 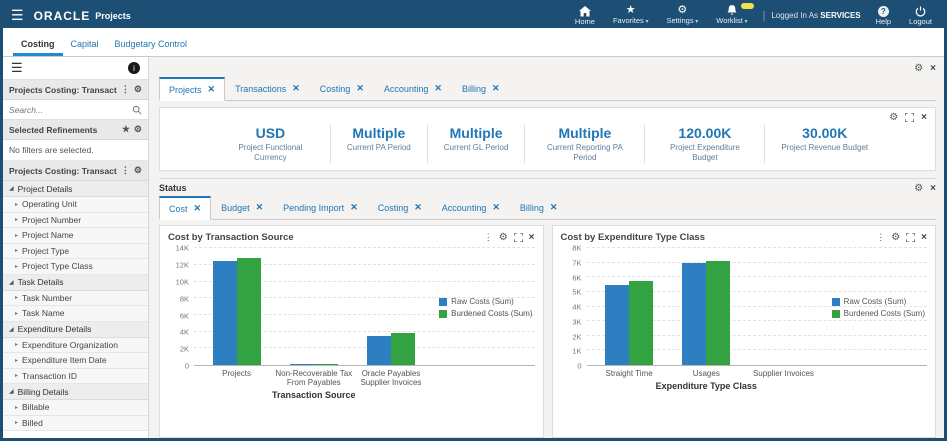 What do you see at coordinates (75, 314) in the screenshot?
I see `filter-item-task-name: ▸ Task Name` at bounding box center [75, 314].